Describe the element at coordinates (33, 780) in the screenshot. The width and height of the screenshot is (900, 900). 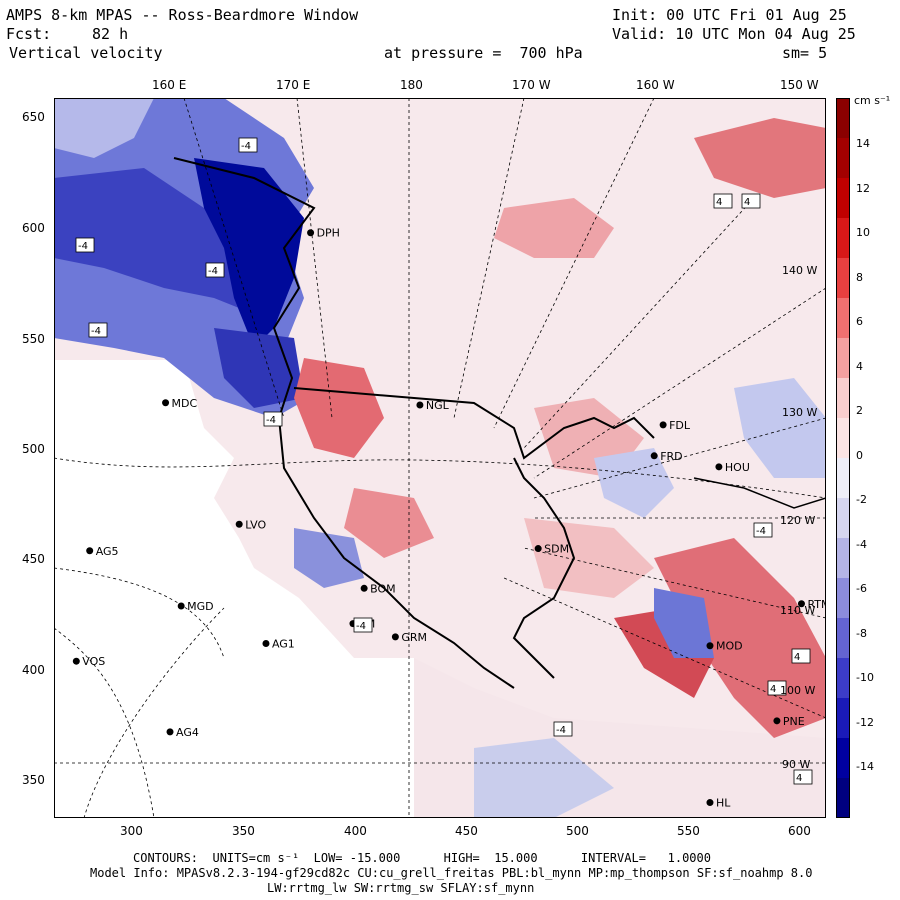
I see `y-tick-label: 350` at that location.